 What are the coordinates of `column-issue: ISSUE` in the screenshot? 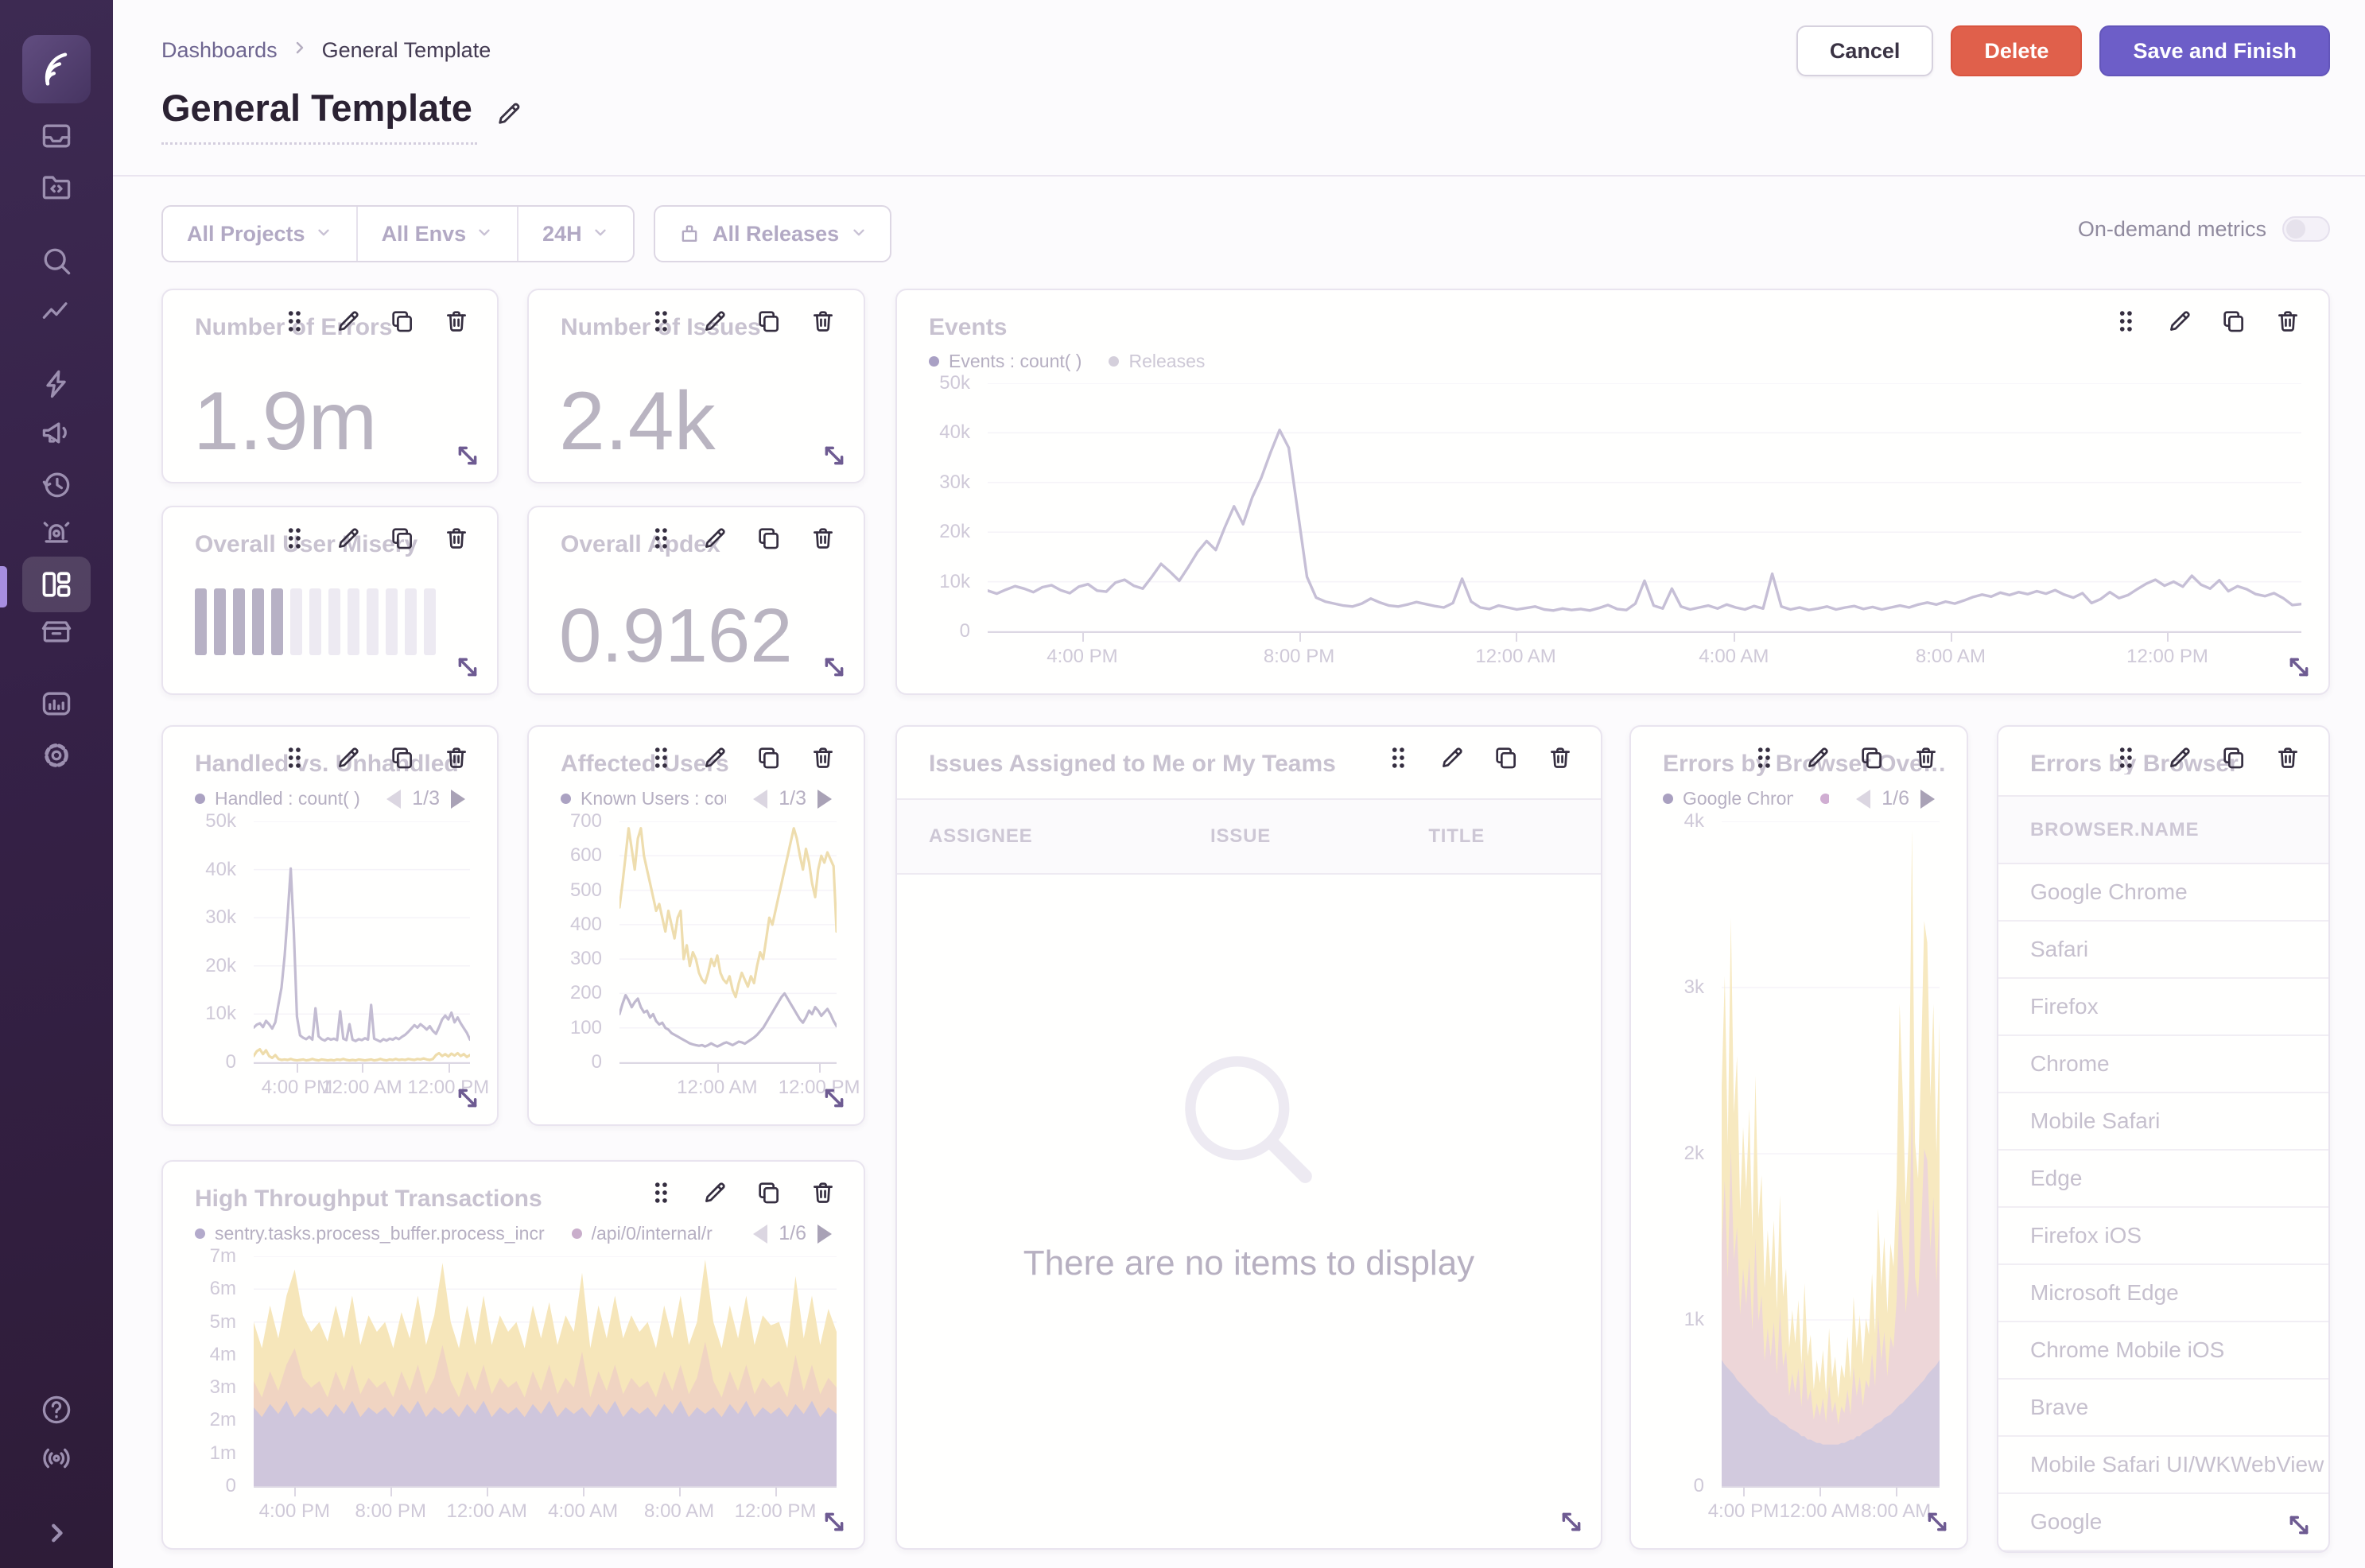 It's located at (1241, 836).